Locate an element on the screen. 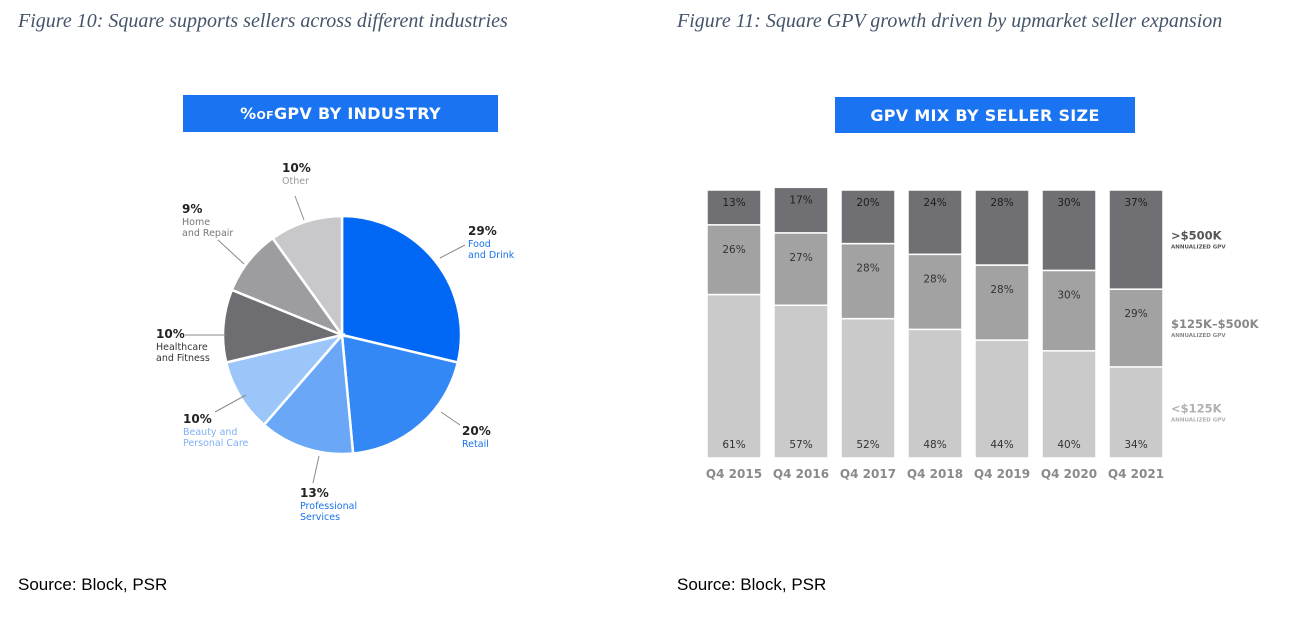 Image resolution: width=1300 pixels, height=619 pixels. x-tick-label: Q4 2016 is located at coordinates (801, 474).